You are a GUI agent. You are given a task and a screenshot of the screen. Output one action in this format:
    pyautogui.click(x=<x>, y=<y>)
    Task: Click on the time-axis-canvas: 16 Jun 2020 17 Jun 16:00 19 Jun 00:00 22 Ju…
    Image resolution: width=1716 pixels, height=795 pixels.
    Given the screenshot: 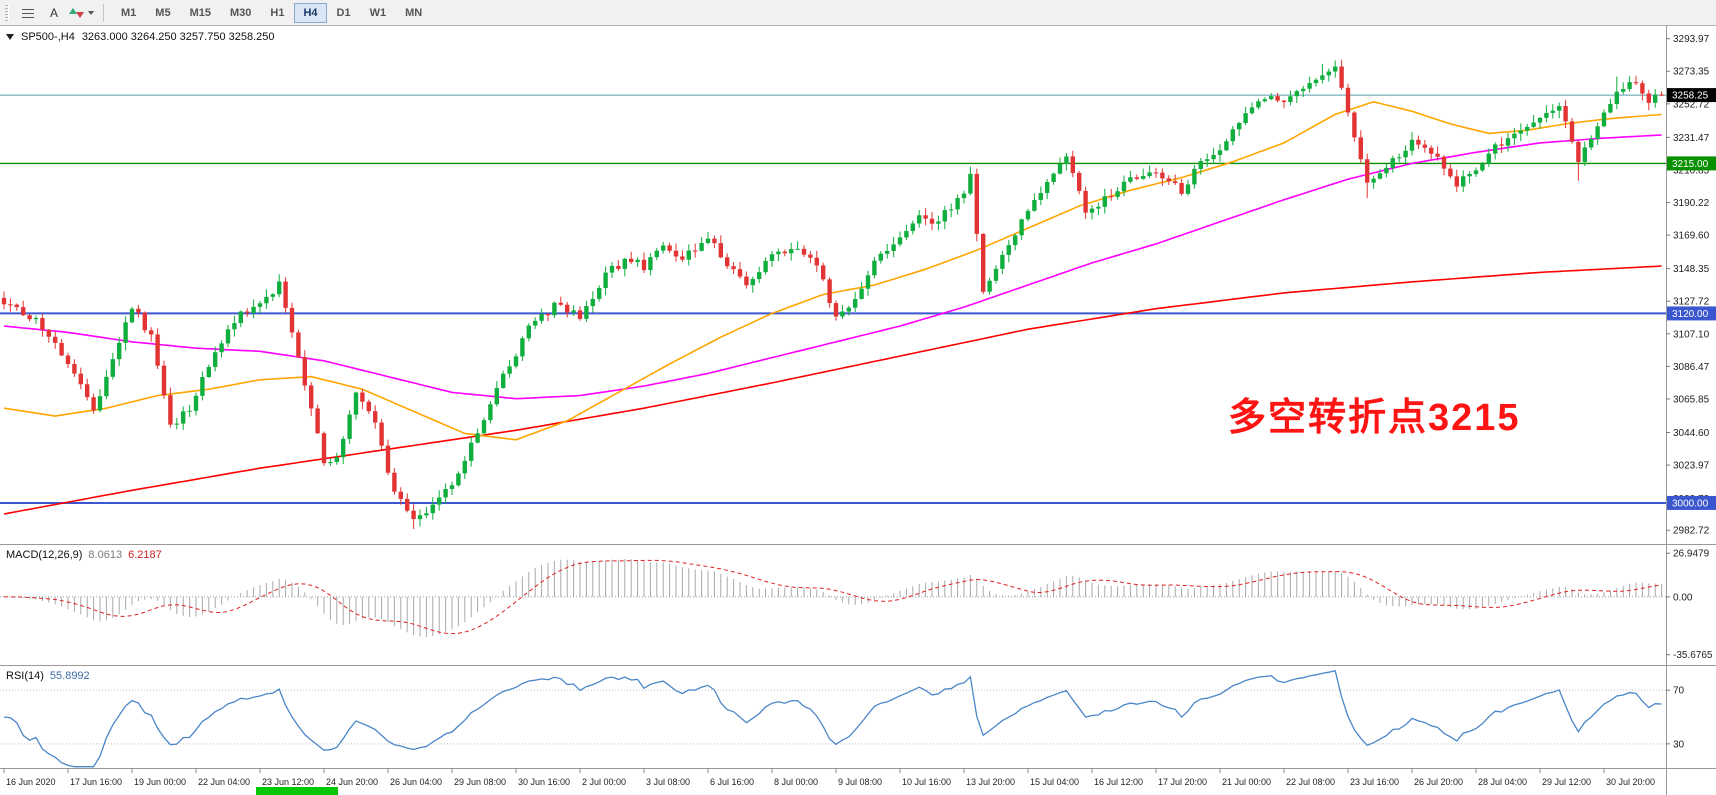 What is the action you would take?
    pyautogui.click(x=835, y=782)
    